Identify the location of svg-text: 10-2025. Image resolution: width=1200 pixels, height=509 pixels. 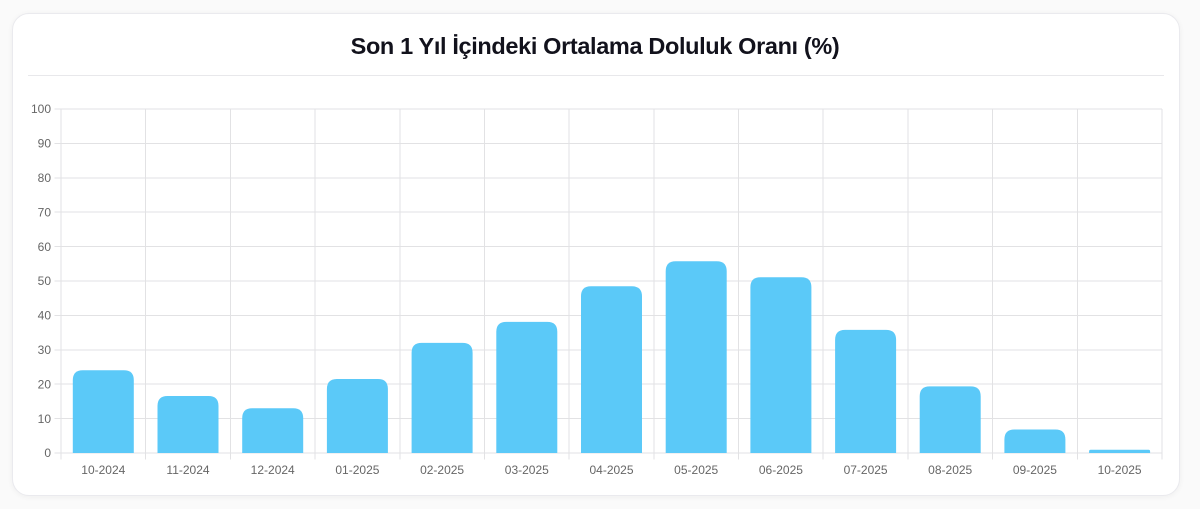
(1120, 470).